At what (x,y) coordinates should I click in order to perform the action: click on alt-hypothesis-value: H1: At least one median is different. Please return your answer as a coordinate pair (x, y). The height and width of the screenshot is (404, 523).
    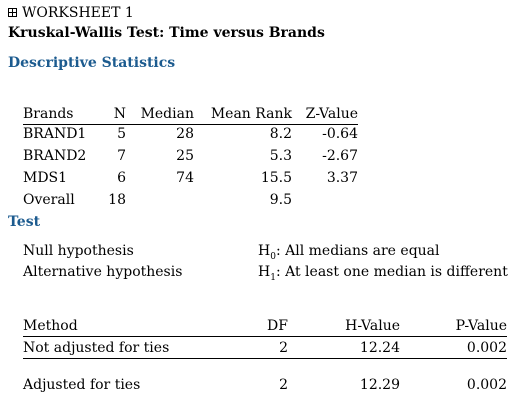
    Looking at the image, I should click on (383, 273).